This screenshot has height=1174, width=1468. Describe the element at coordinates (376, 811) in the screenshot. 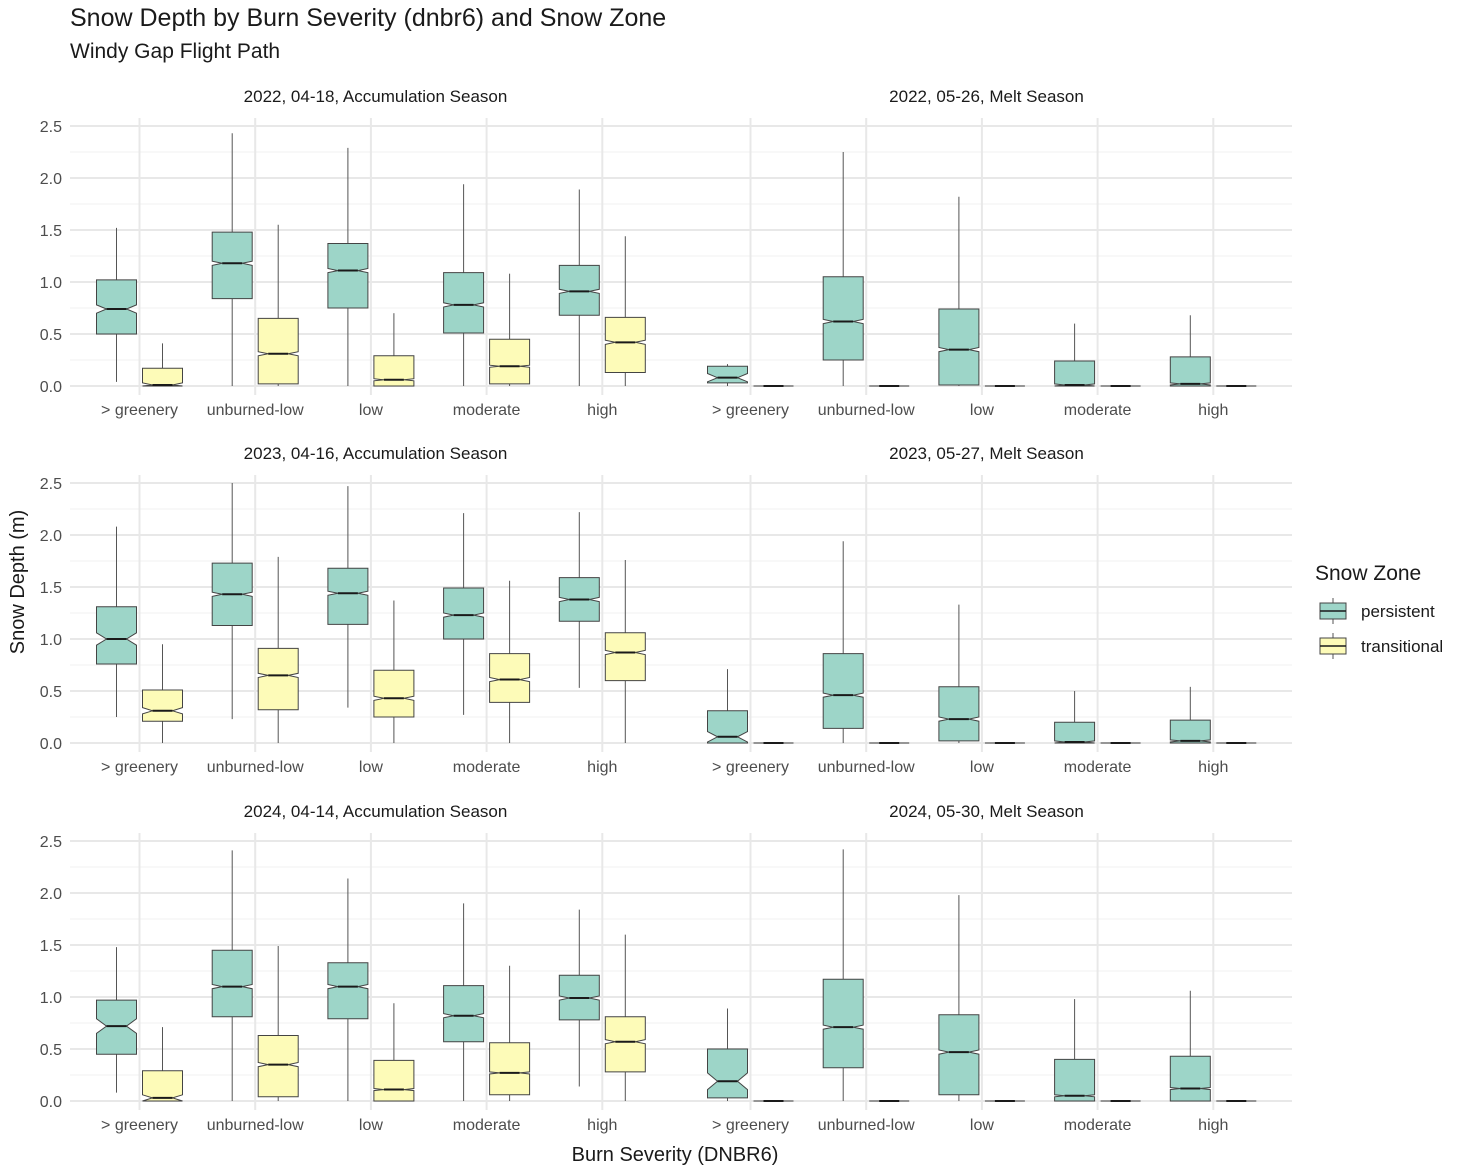

I see `facet-label: 2024, 04-14, Accumulation Season` at that location.